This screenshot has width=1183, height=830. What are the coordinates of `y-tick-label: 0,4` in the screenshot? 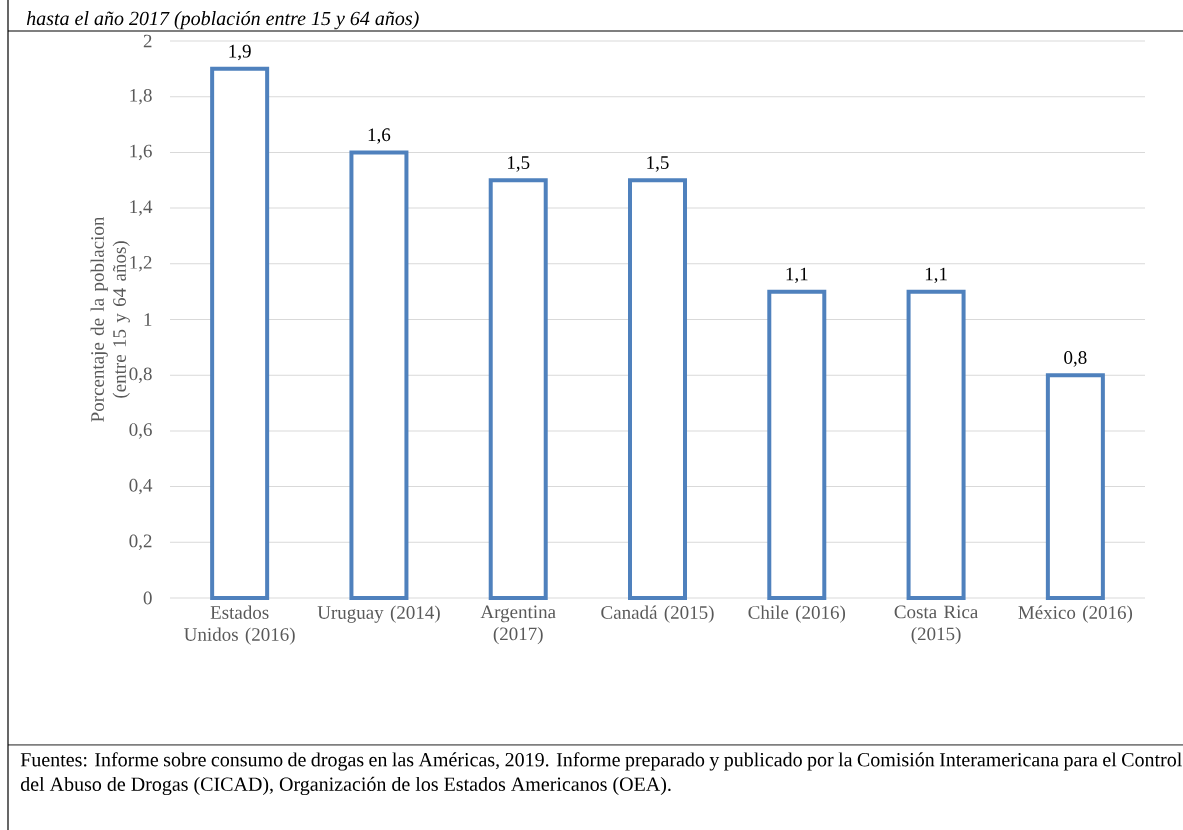 It's located at (141, 486).